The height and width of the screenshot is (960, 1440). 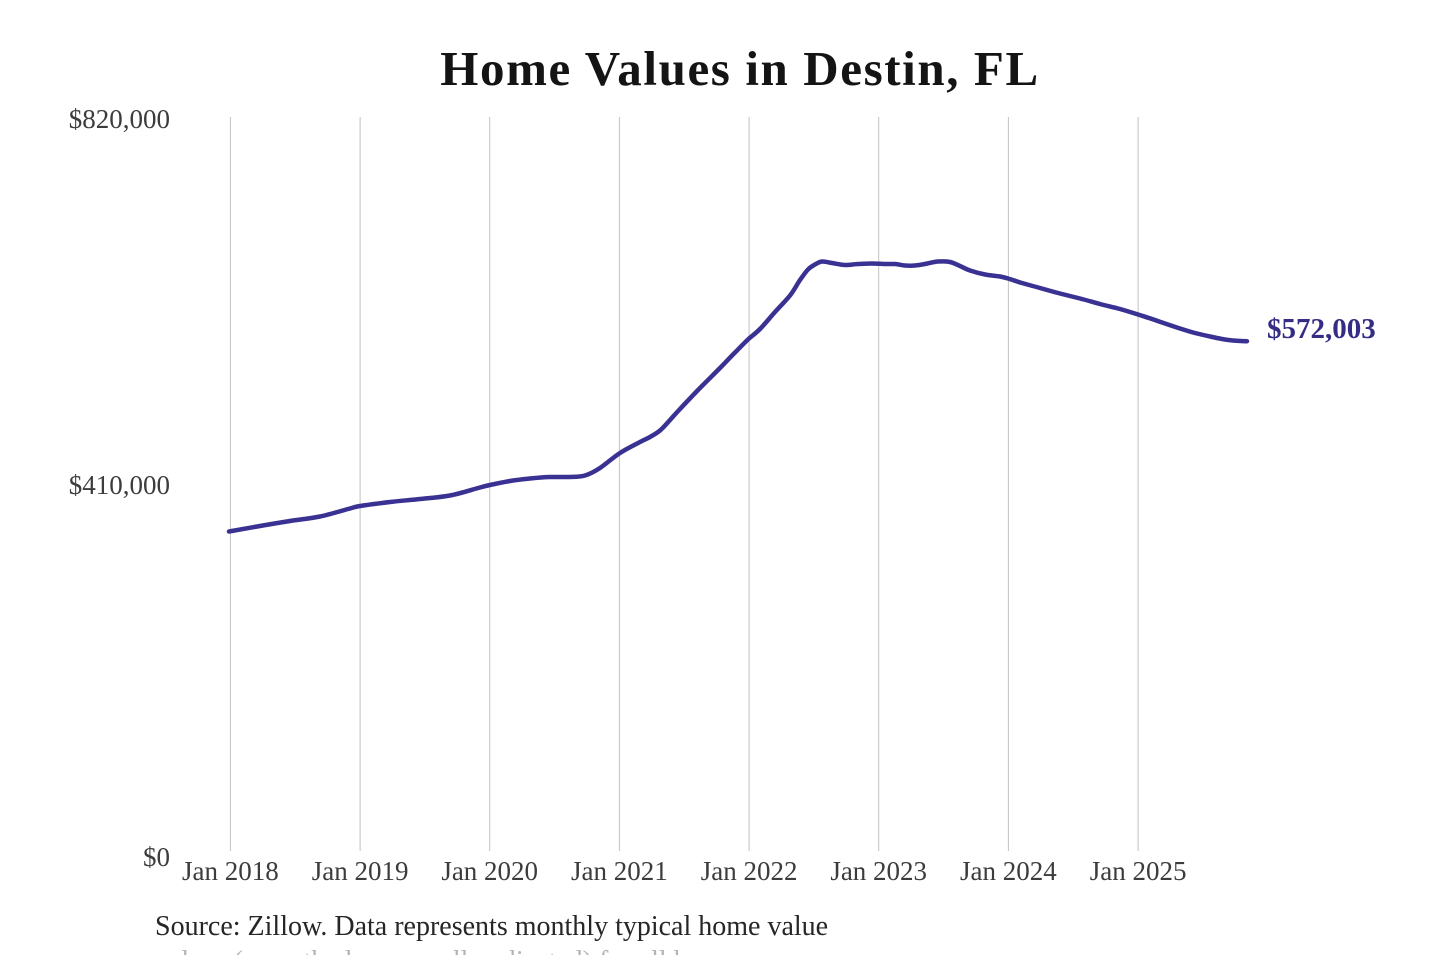 What do you see at coordinates (1008, 871) in the screenshot?
I see `svg-text: Jan 2024` at bounding box center [1008, 871].